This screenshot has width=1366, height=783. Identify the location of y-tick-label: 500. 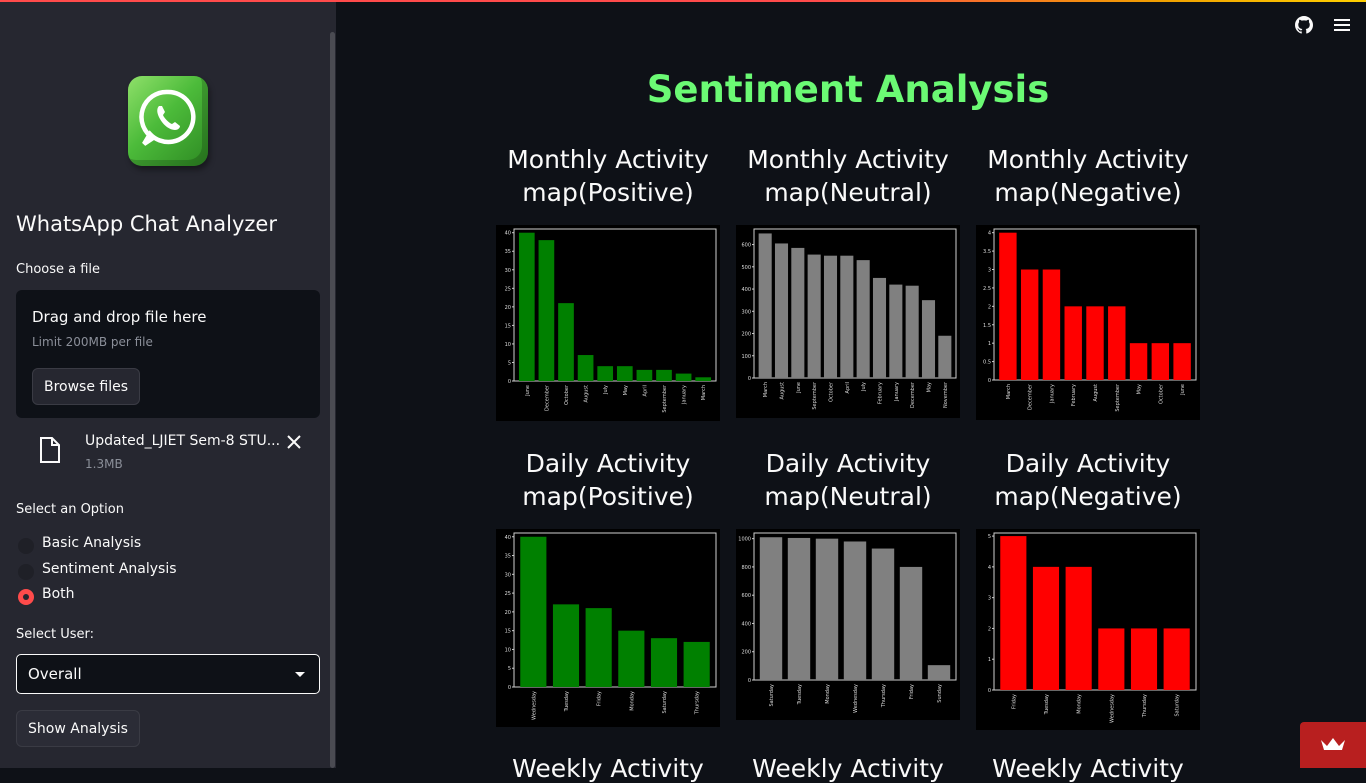
(746, 268).